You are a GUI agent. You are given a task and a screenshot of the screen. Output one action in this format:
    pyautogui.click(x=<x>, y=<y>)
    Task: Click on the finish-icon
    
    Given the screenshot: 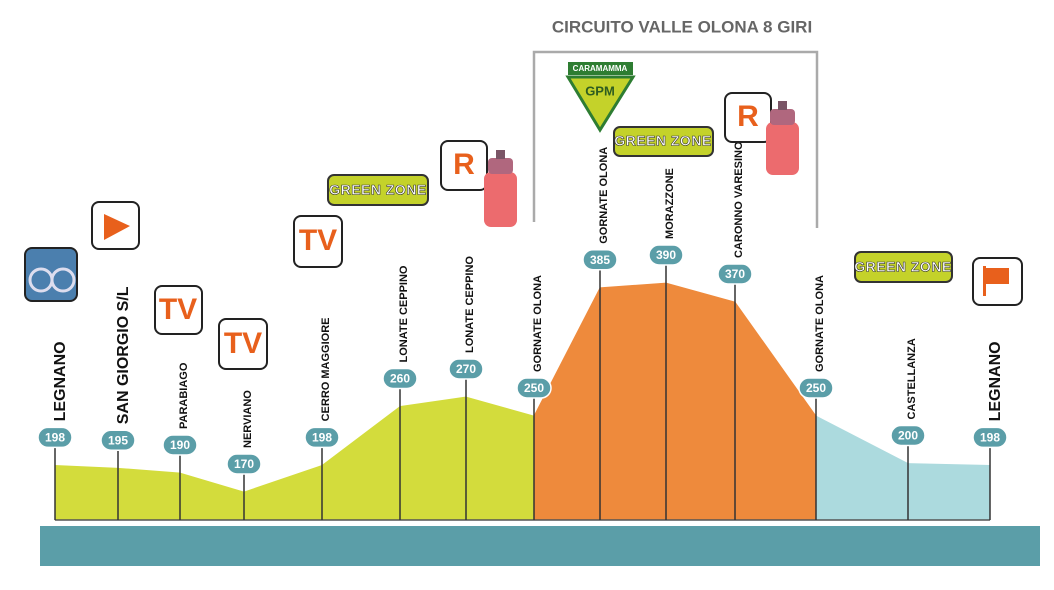 What is the action you would take?
    pyautogui.click(x=997, y=281)
    